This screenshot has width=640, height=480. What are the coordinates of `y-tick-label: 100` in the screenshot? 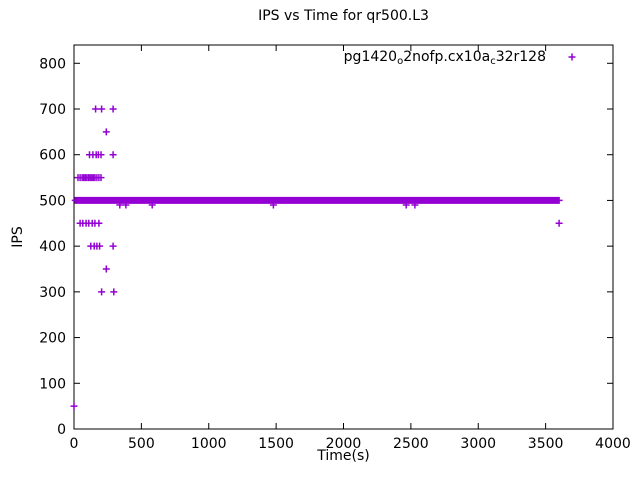 It's located at (52, 384).